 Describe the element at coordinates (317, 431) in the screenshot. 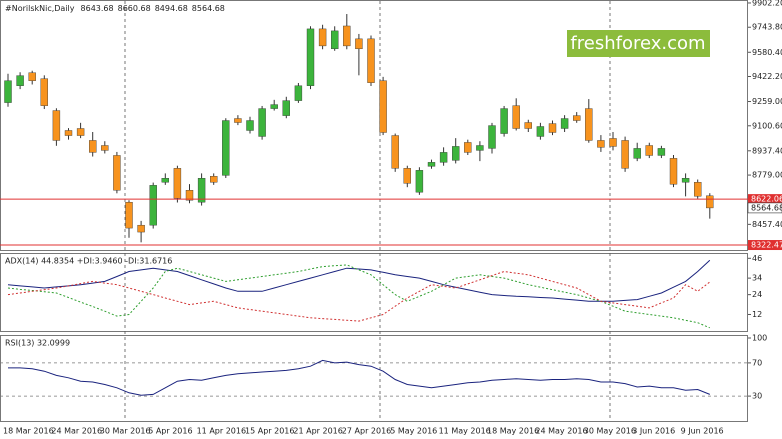

I see `x-tick-label: 21 Apr 2016` at that location.